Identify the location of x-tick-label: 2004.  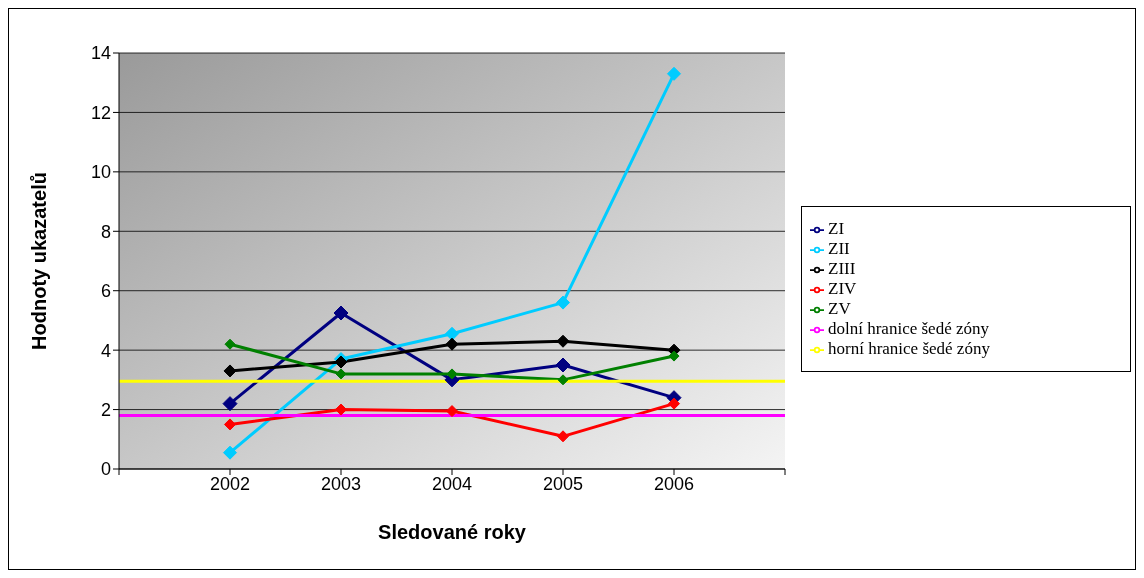
(452, 483).